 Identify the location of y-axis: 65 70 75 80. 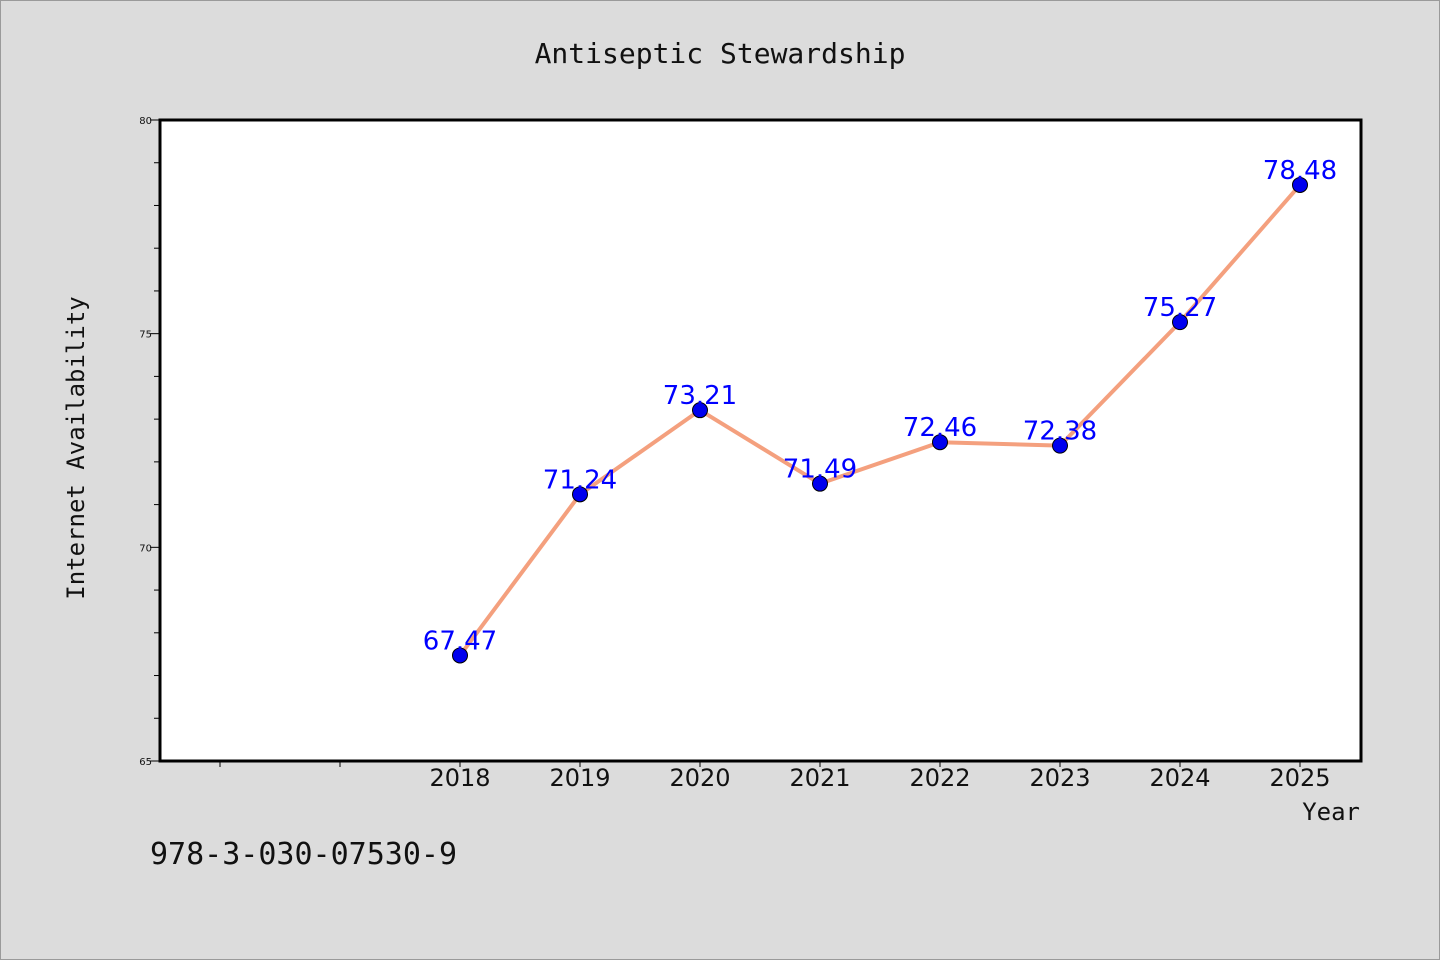
(149, 442).